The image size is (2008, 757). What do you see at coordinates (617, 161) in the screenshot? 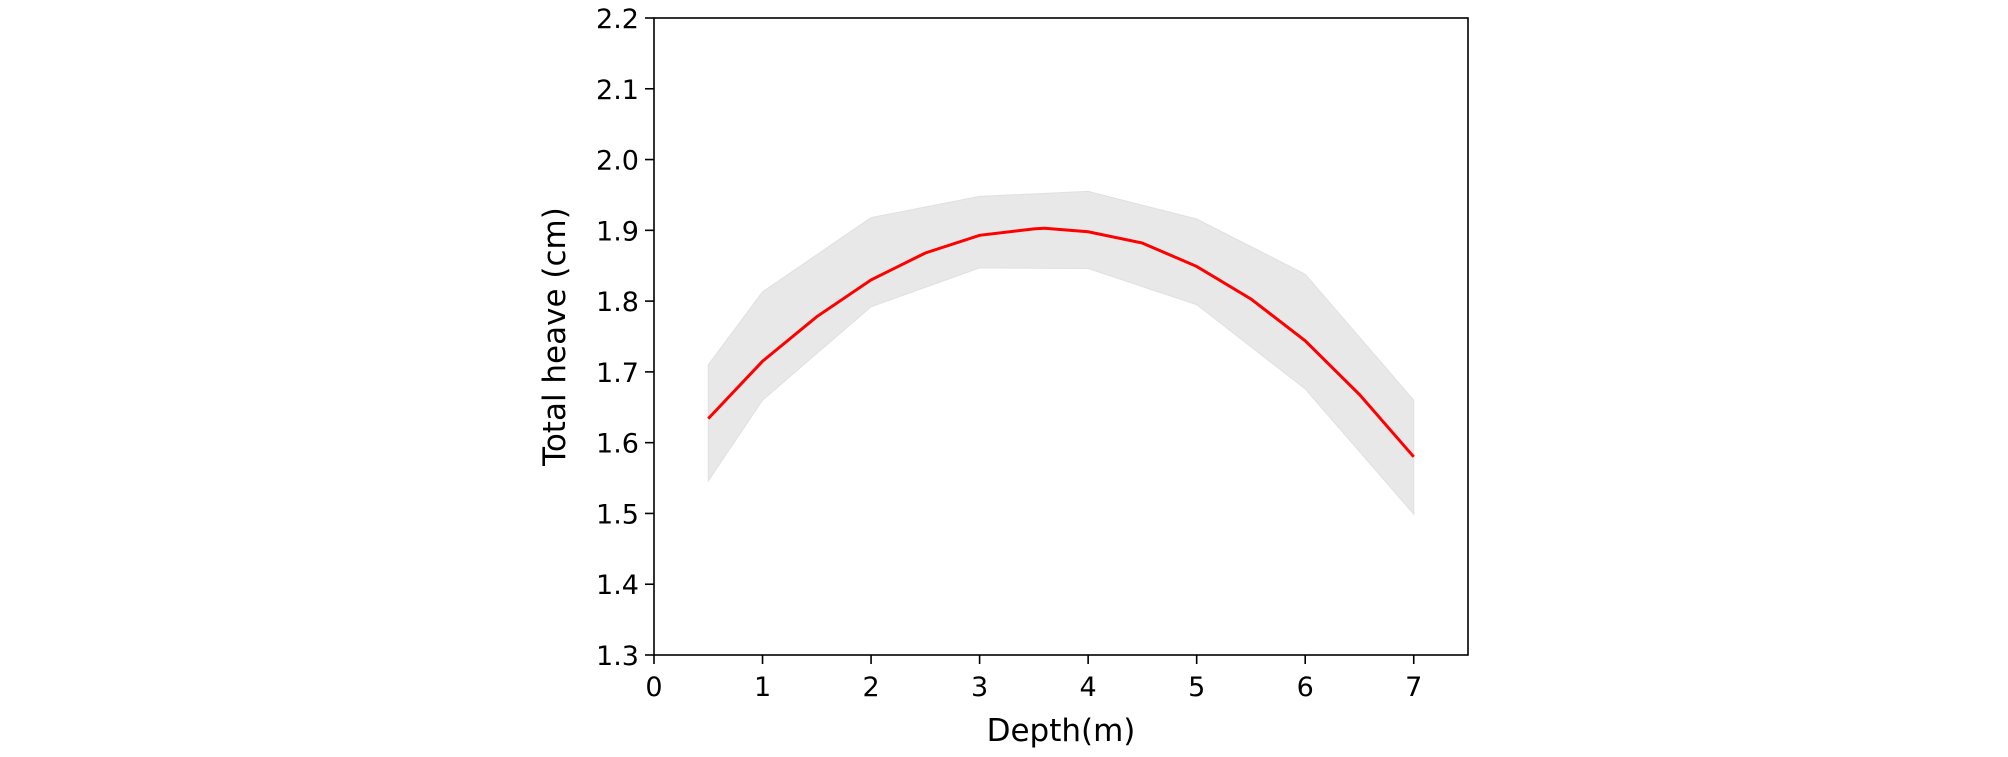
I see `y-tick-label: 2.0` at bounding box center [617, 161].